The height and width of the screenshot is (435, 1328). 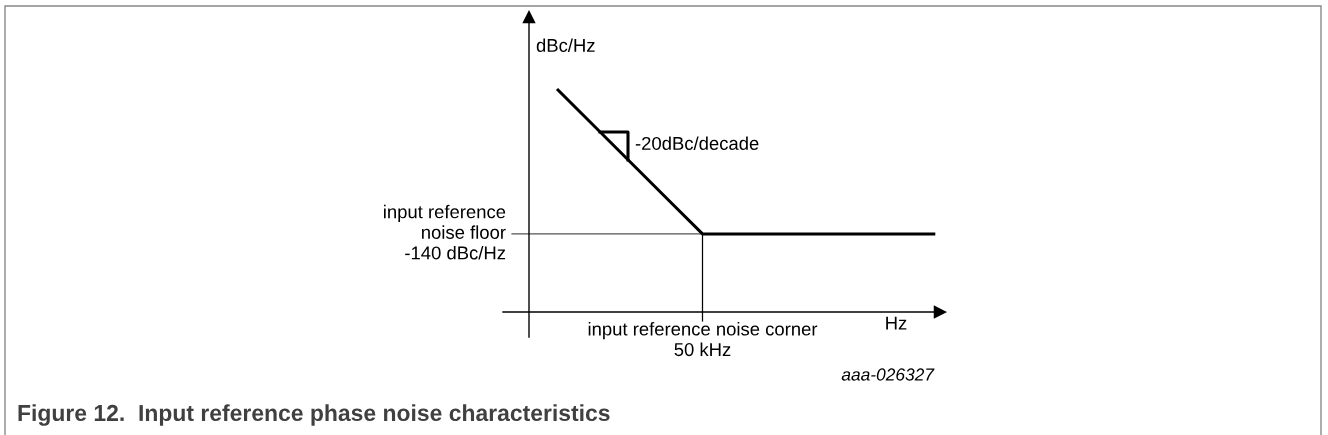 What do you see at coordinates (445, 232) in the screenshot?
I see `ref-line-label: input reference noise floor -140 dBc/Hz` at bounding box center [445, 232].